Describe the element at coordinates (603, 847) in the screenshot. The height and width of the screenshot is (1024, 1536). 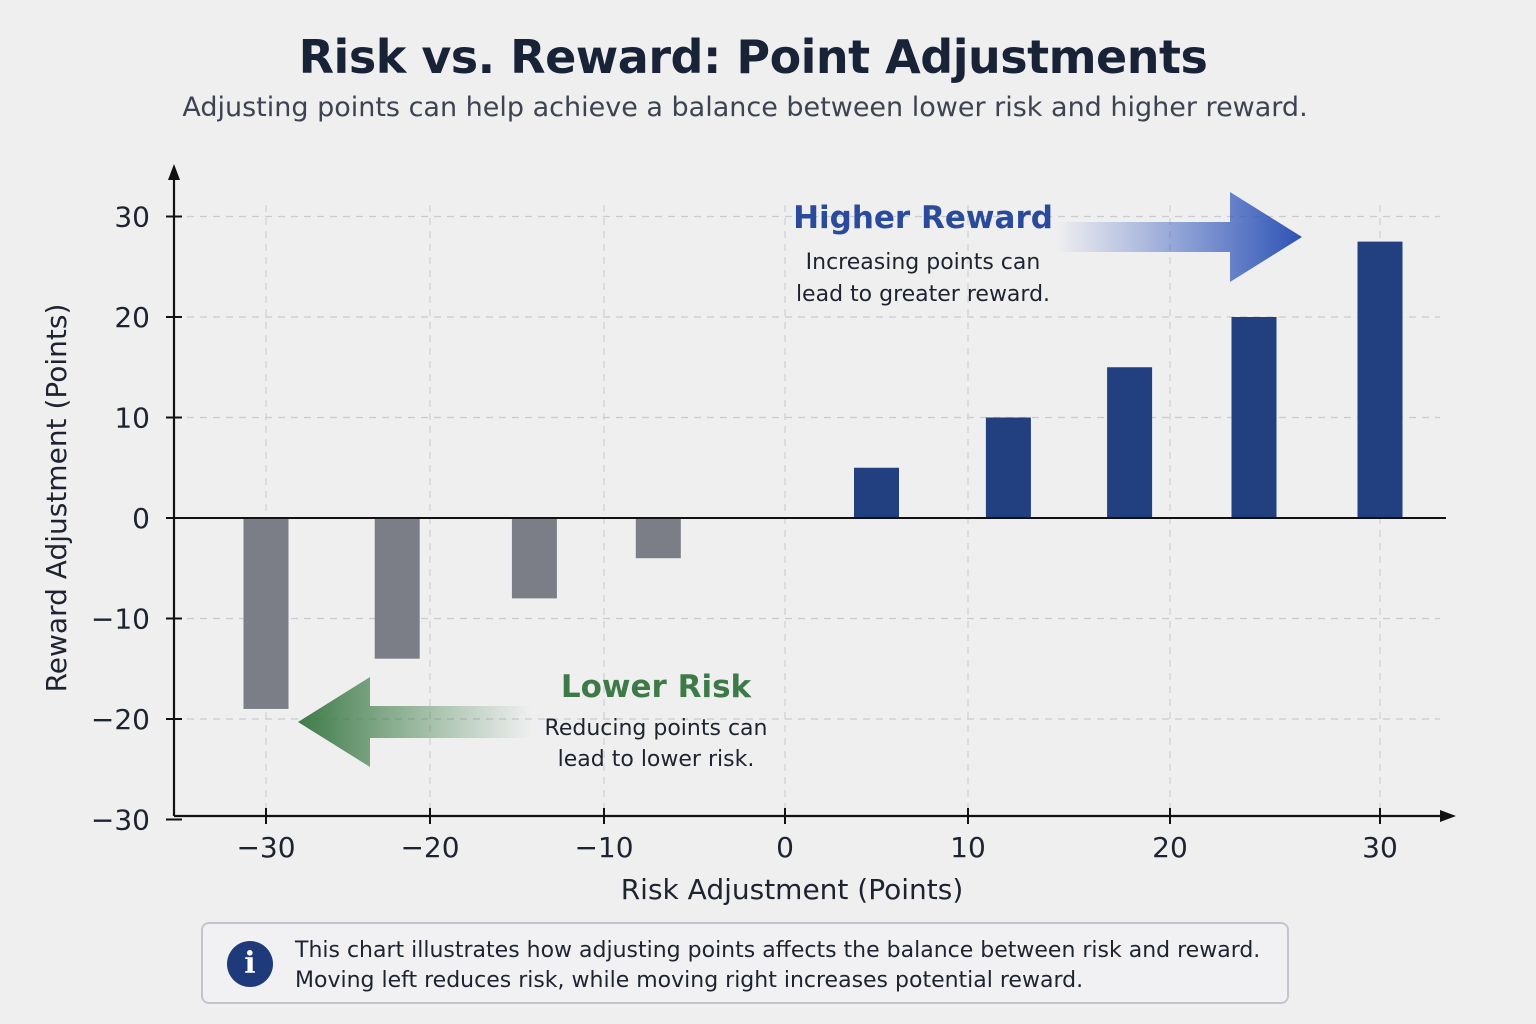
I see `x-tick-label: −10` at that location.